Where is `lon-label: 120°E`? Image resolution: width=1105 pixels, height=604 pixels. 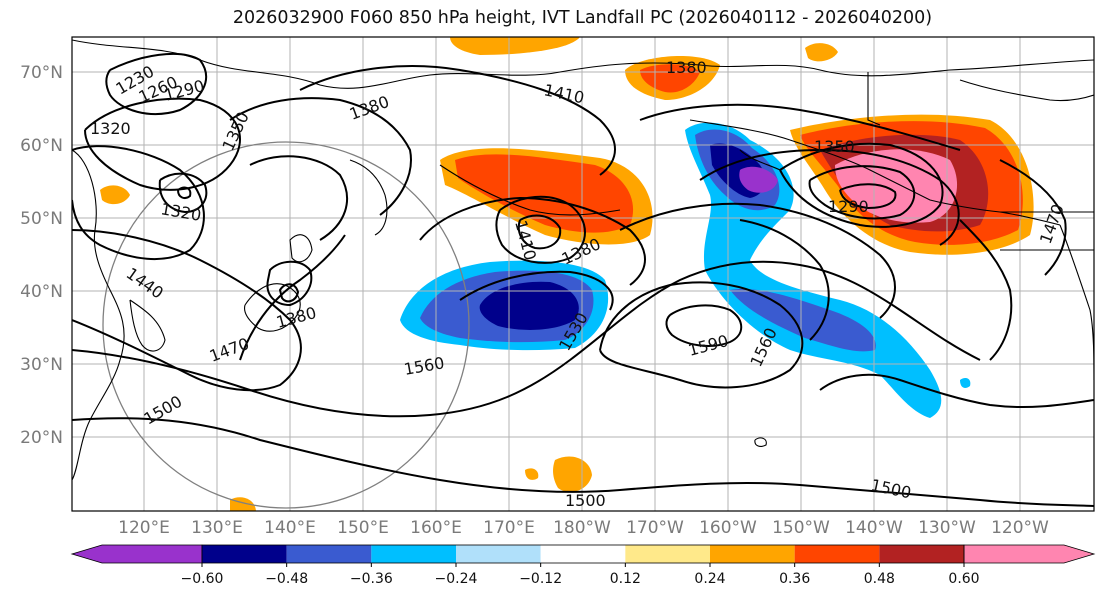 lon-label: 120°E is located at coordinates (144, 528).